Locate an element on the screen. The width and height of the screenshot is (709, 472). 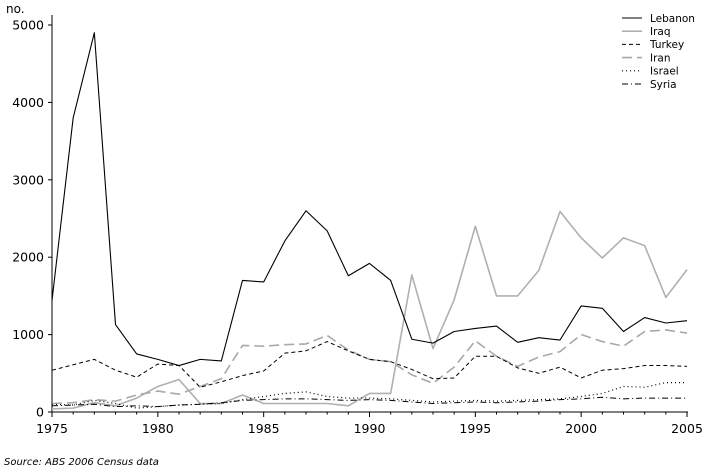
legend-label-turkey: Turkey is located at coordinates (666, 45).